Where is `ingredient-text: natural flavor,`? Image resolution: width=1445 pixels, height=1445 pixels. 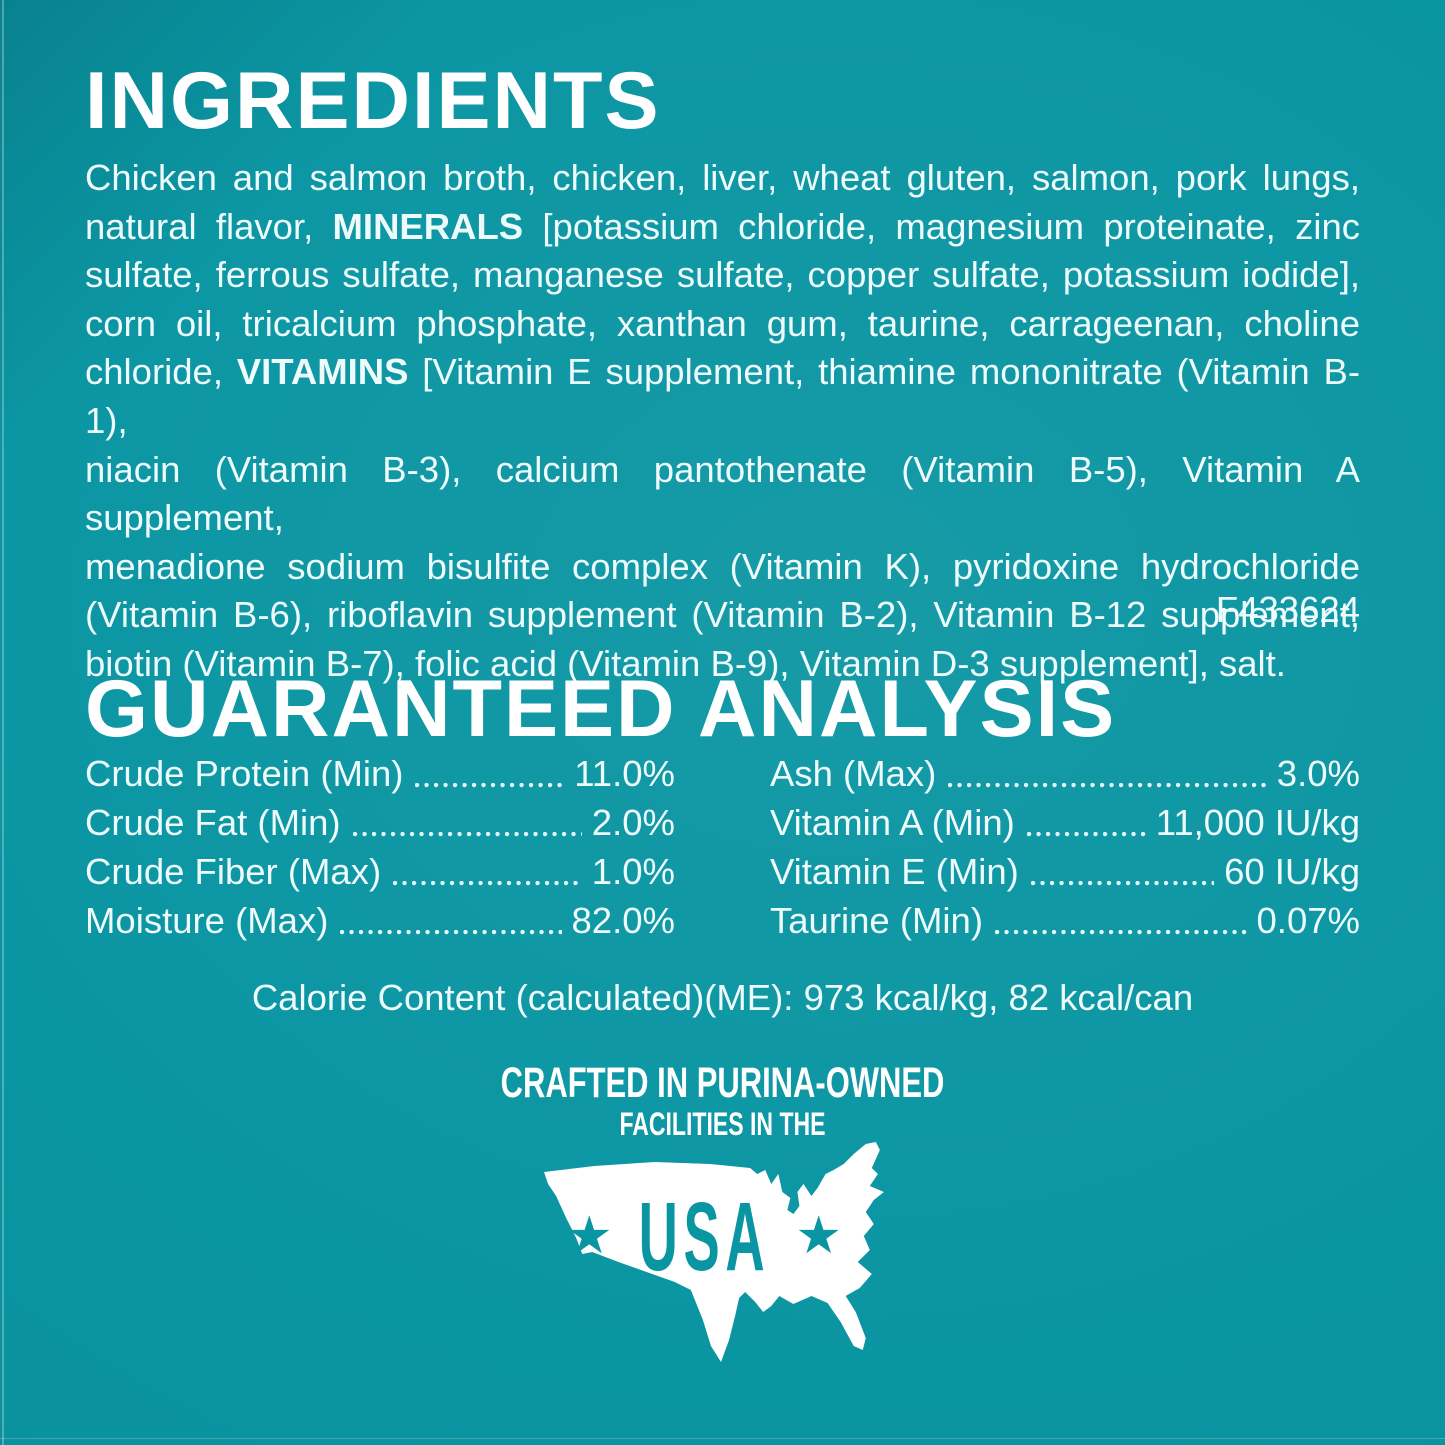
ingredient-text: natural flavor, is located at coordinates (209, 226).